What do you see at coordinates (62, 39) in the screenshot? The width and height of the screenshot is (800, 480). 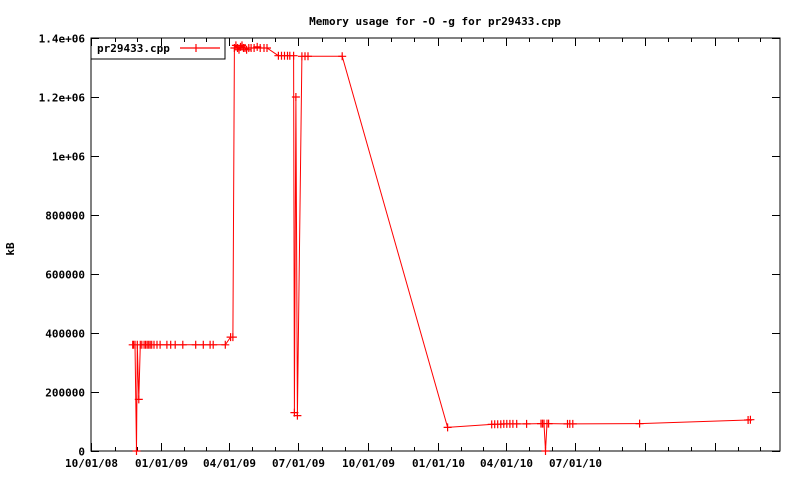 I see `y-tick-label: 1.4e+06` at bounding box center [62, 39].